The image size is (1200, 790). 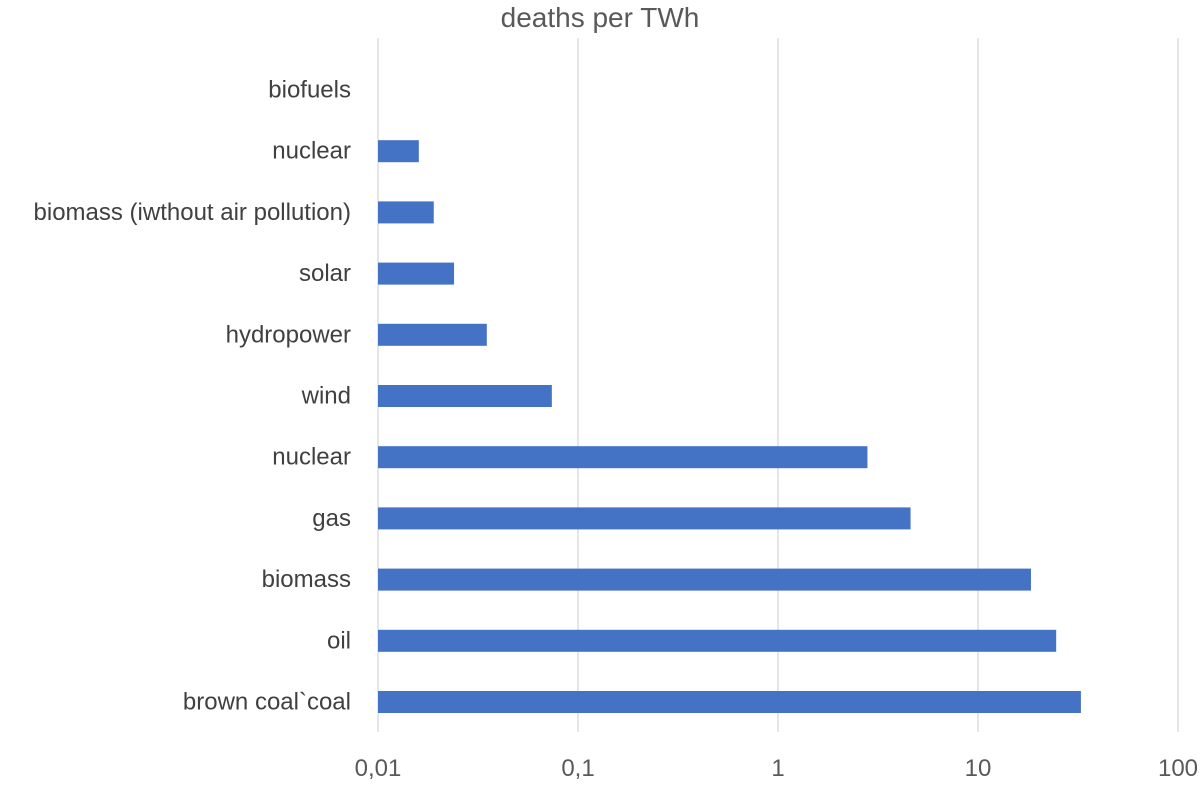 I want to click on category-label: biomass, so click(x=306, y=579).